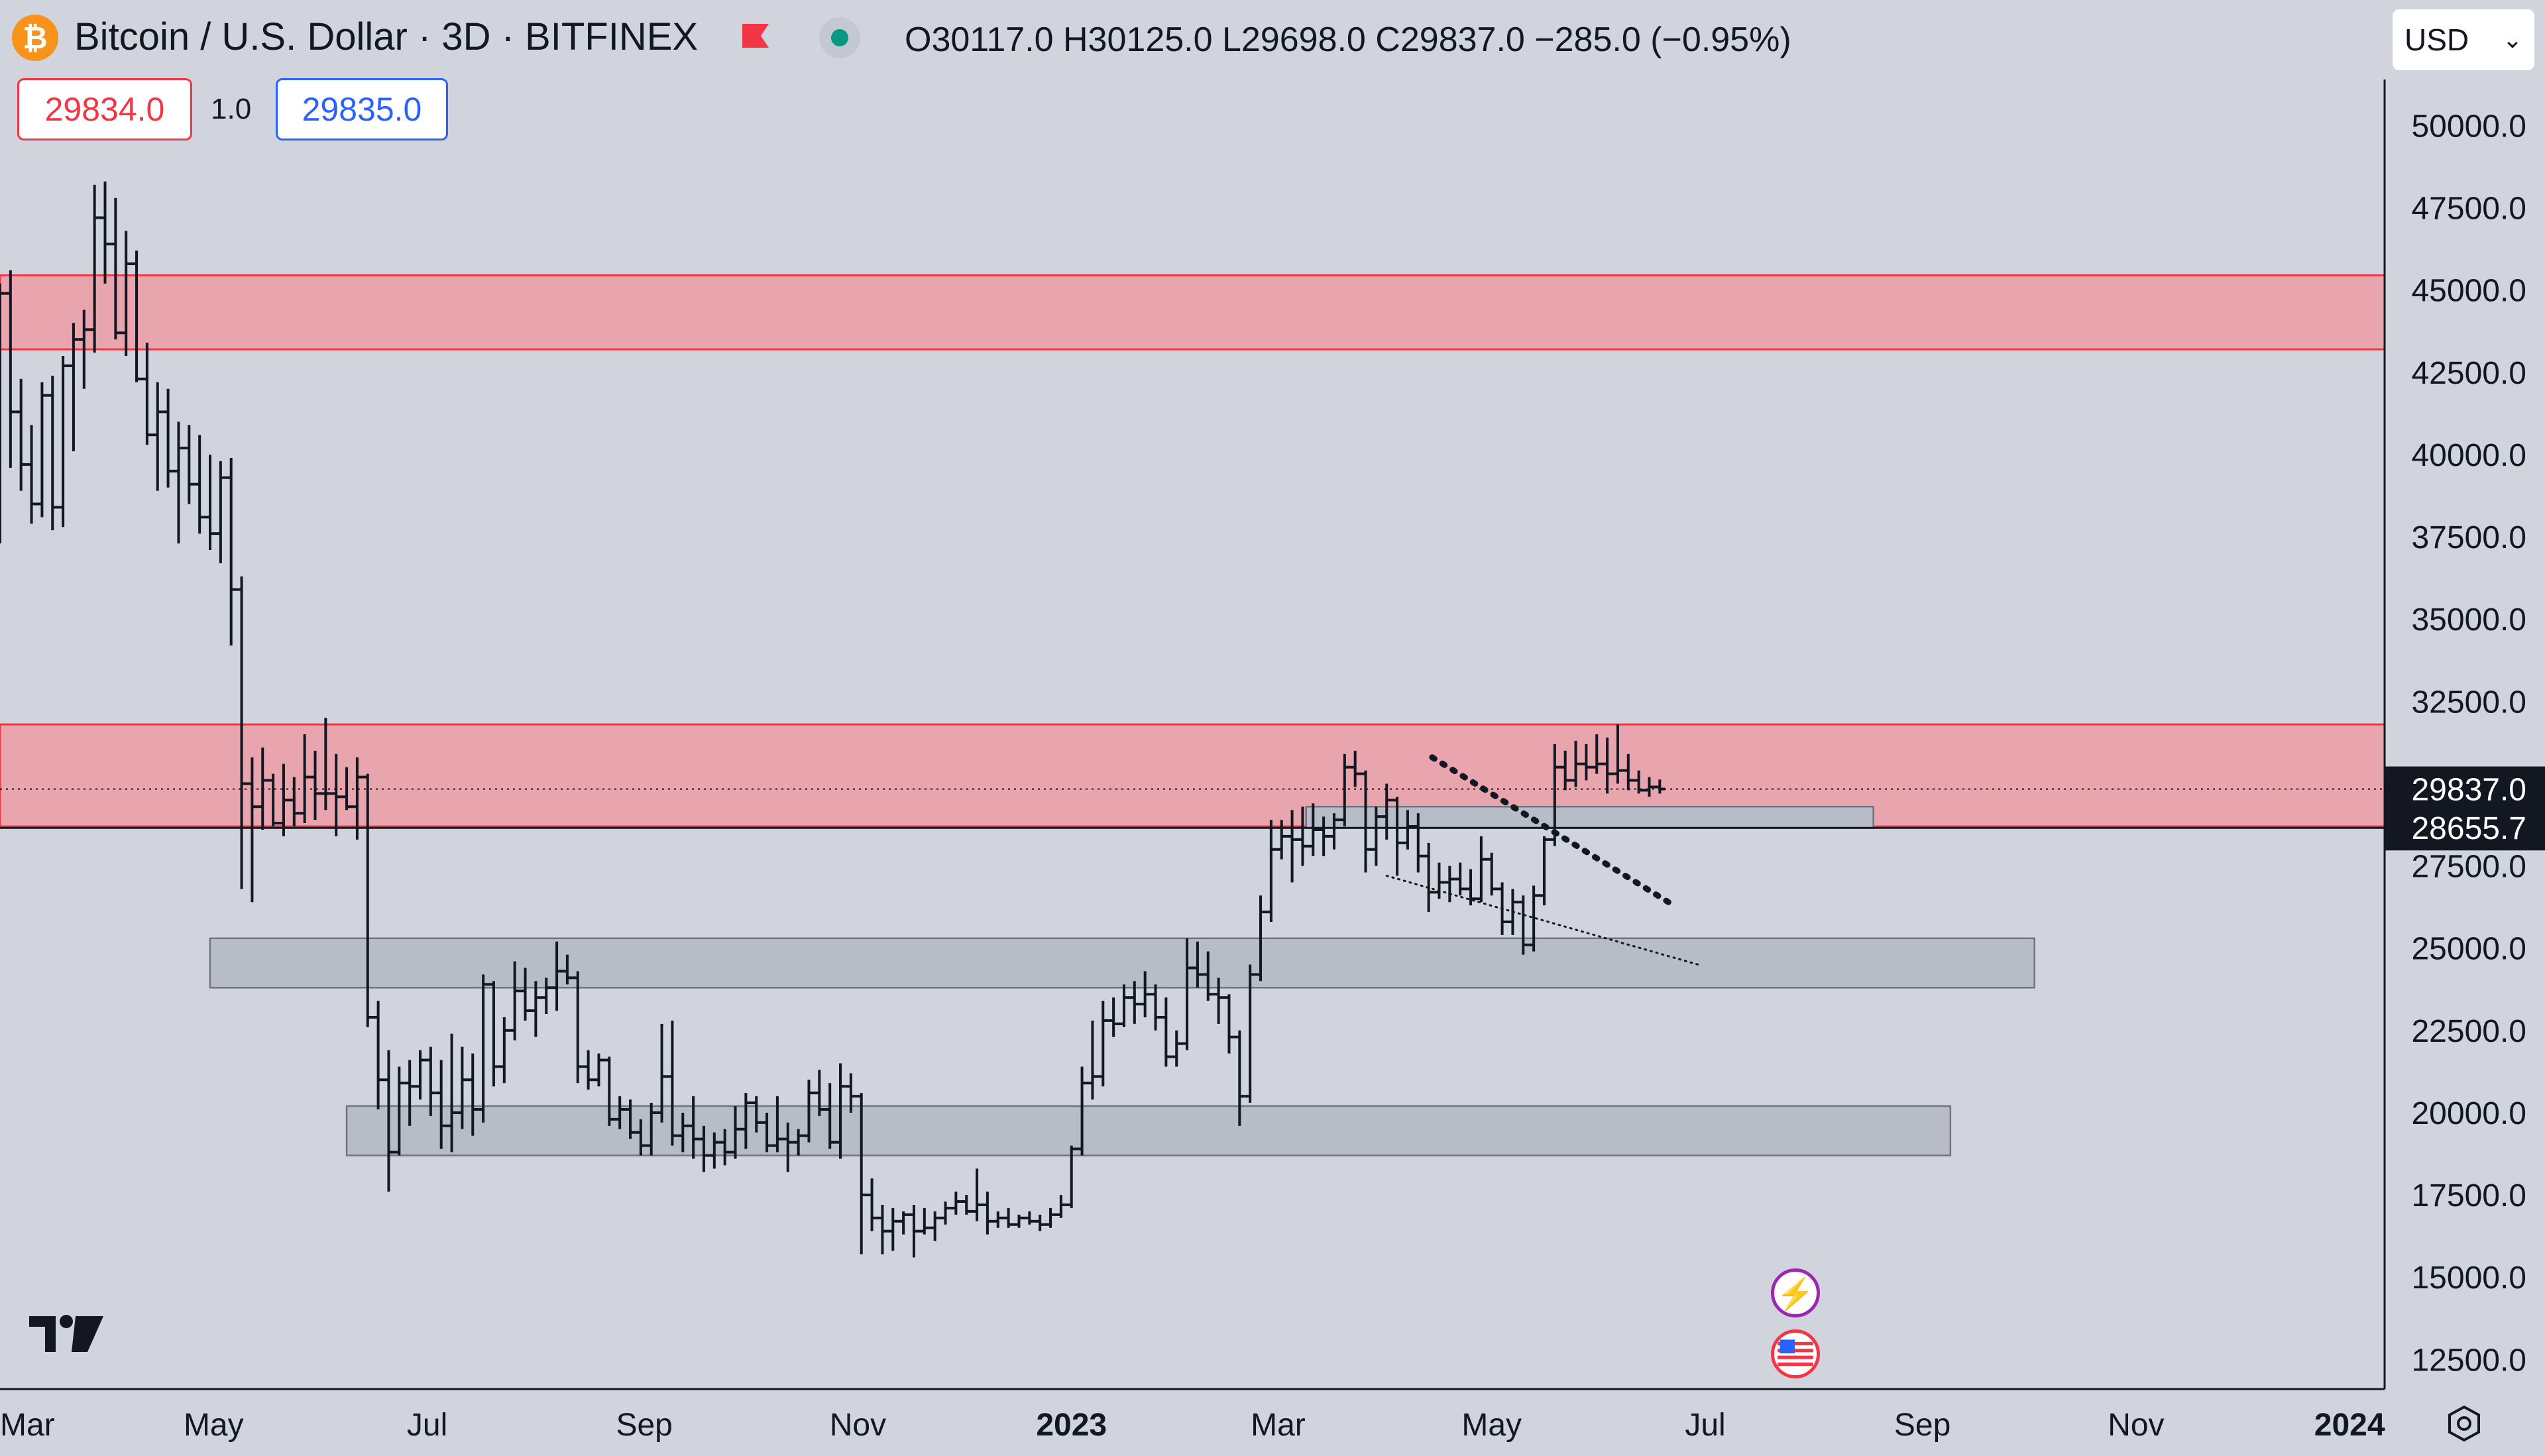 The height and width of the screenshot is (1456, 2545). Describe the element at coordinates (2468, 791) in the screenshot. I see `current-price-label: 29837.0` at that location.